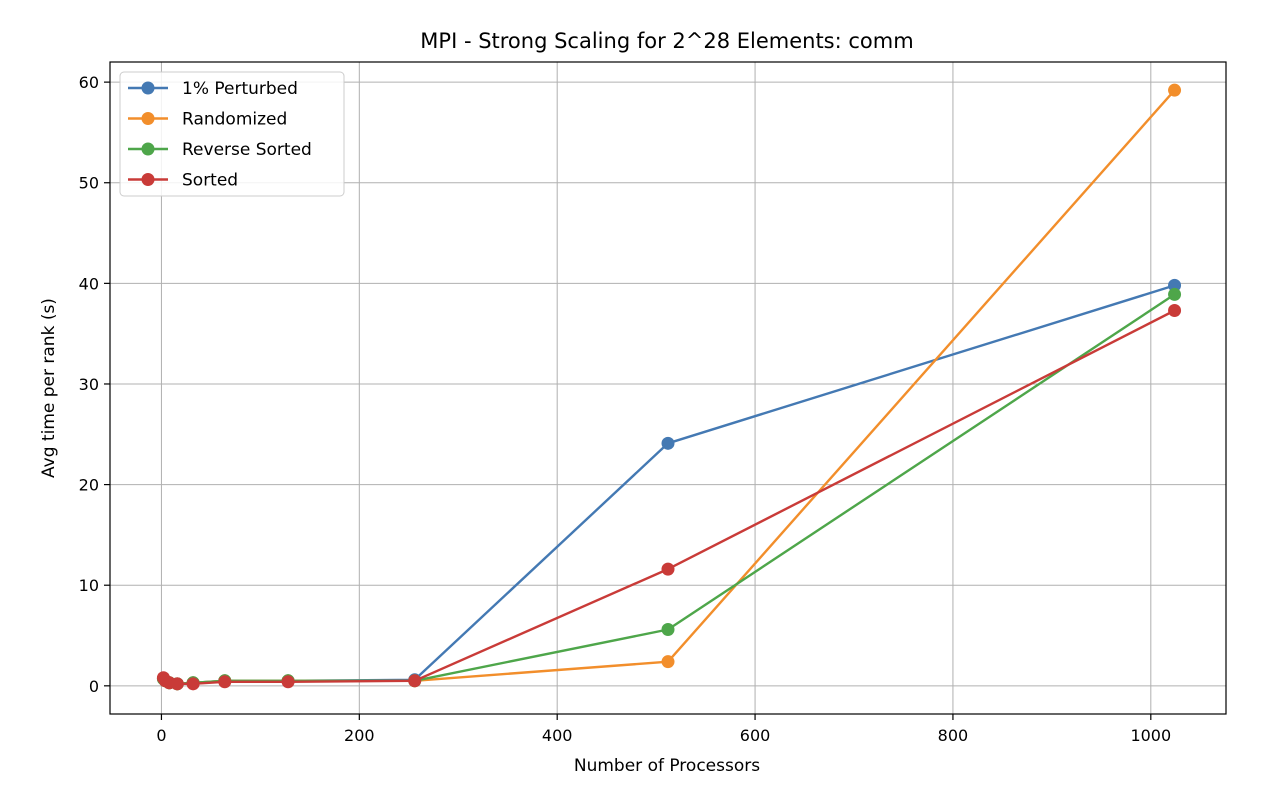 The width and height of the screenshot is (1266, 794). I want to click on legend-item: Sorted, so click(183, 181).